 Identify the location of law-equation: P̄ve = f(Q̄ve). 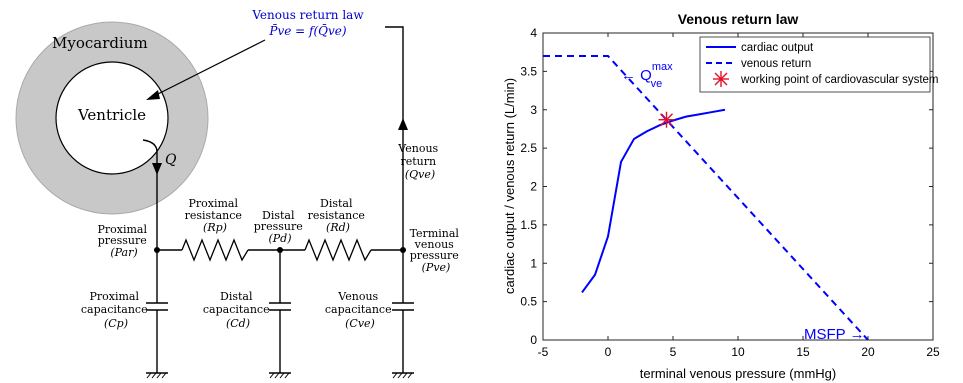
(307, 30).